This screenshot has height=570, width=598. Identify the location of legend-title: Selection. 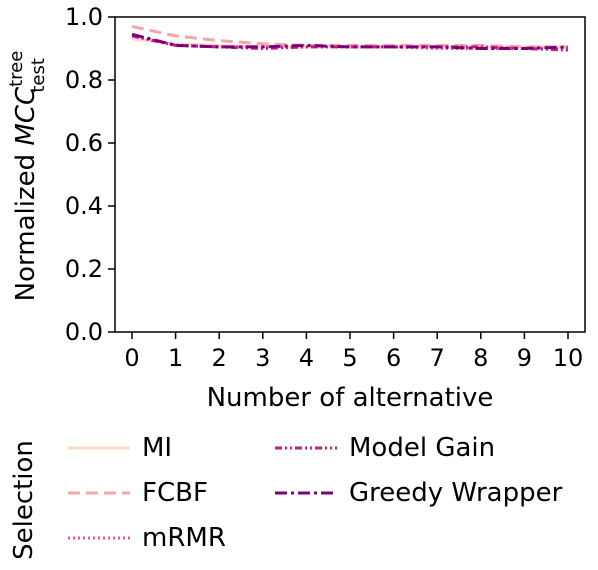
(24, 500).